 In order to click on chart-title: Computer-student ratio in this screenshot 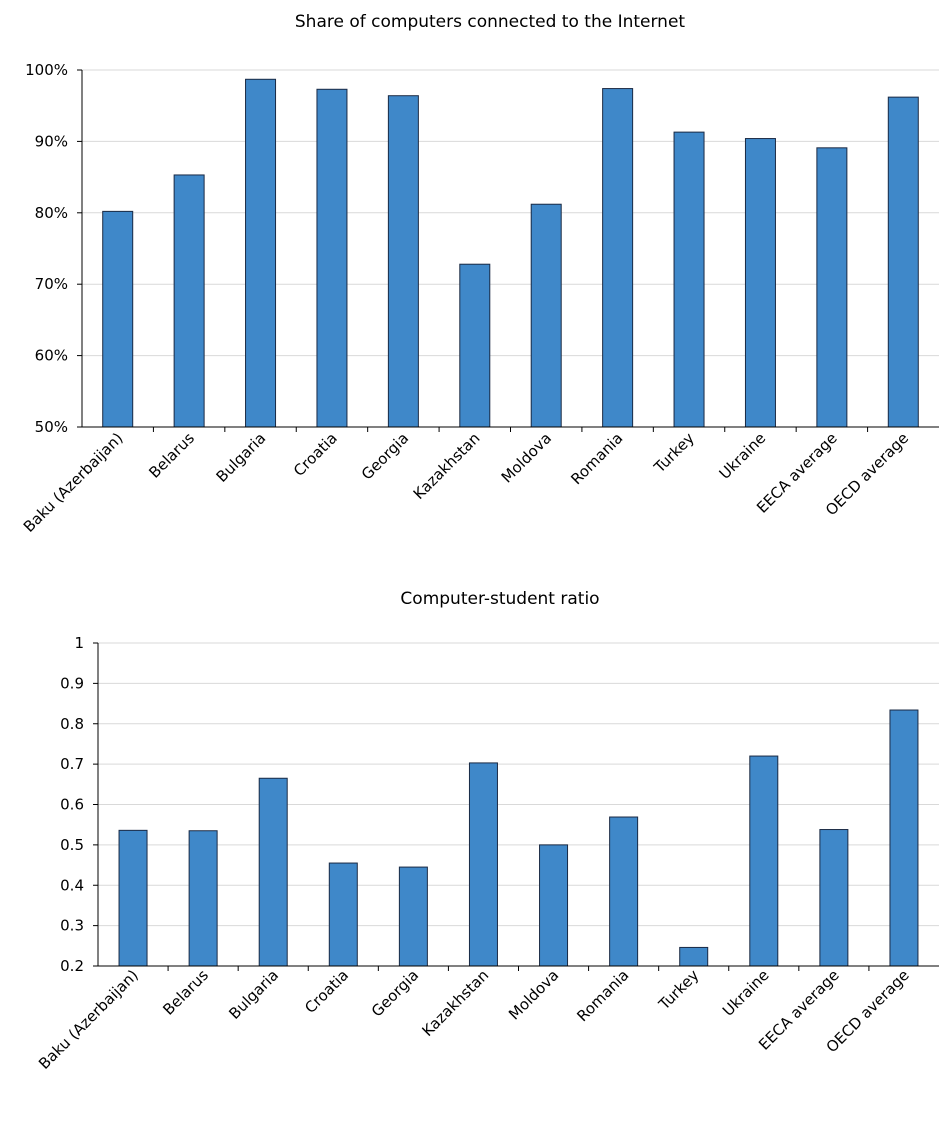, I will do `click(499, 599)`.